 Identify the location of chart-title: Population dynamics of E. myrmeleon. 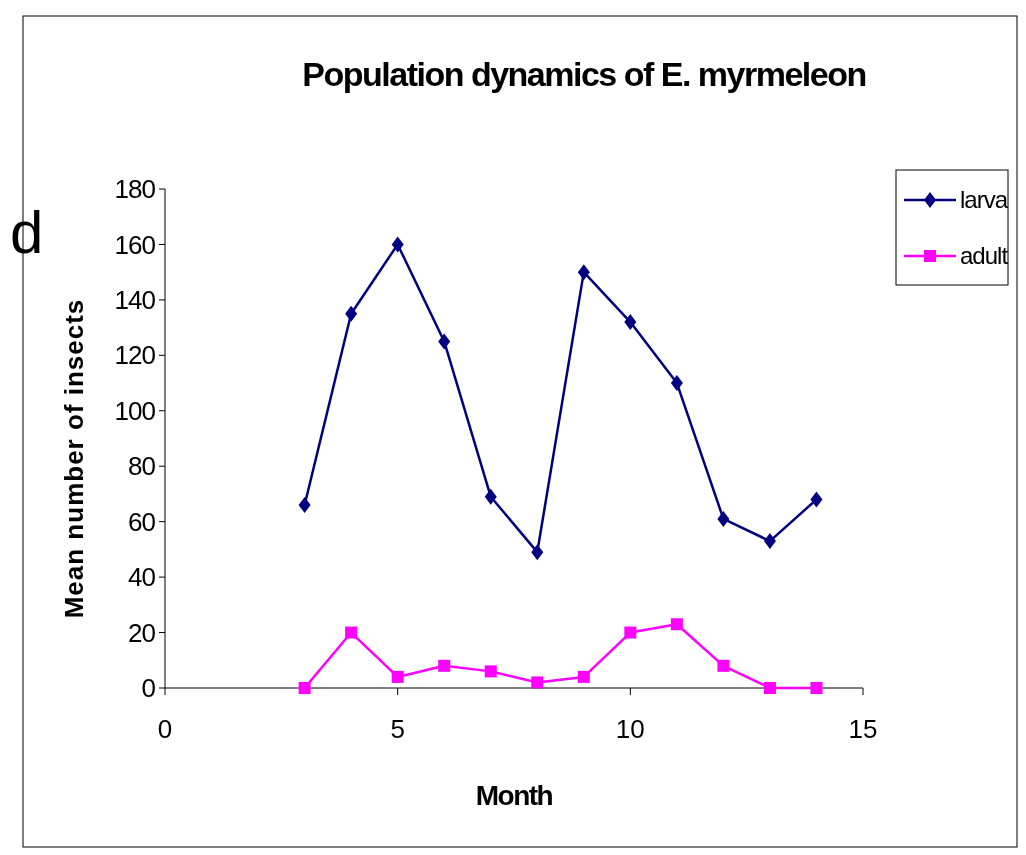
(584, 74).